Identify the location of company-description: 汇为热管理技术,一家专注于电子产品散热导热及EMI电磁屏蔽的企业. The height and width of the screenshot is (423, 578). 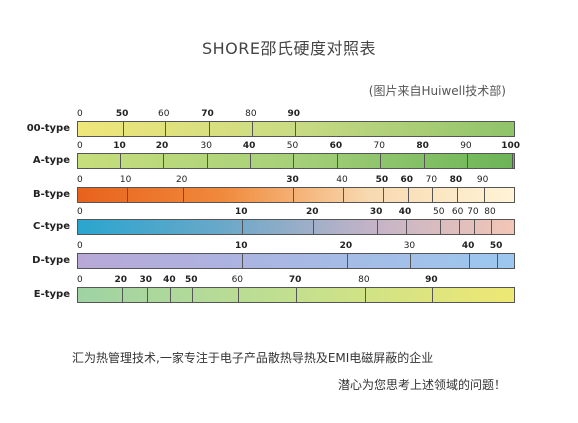
(253, 358).